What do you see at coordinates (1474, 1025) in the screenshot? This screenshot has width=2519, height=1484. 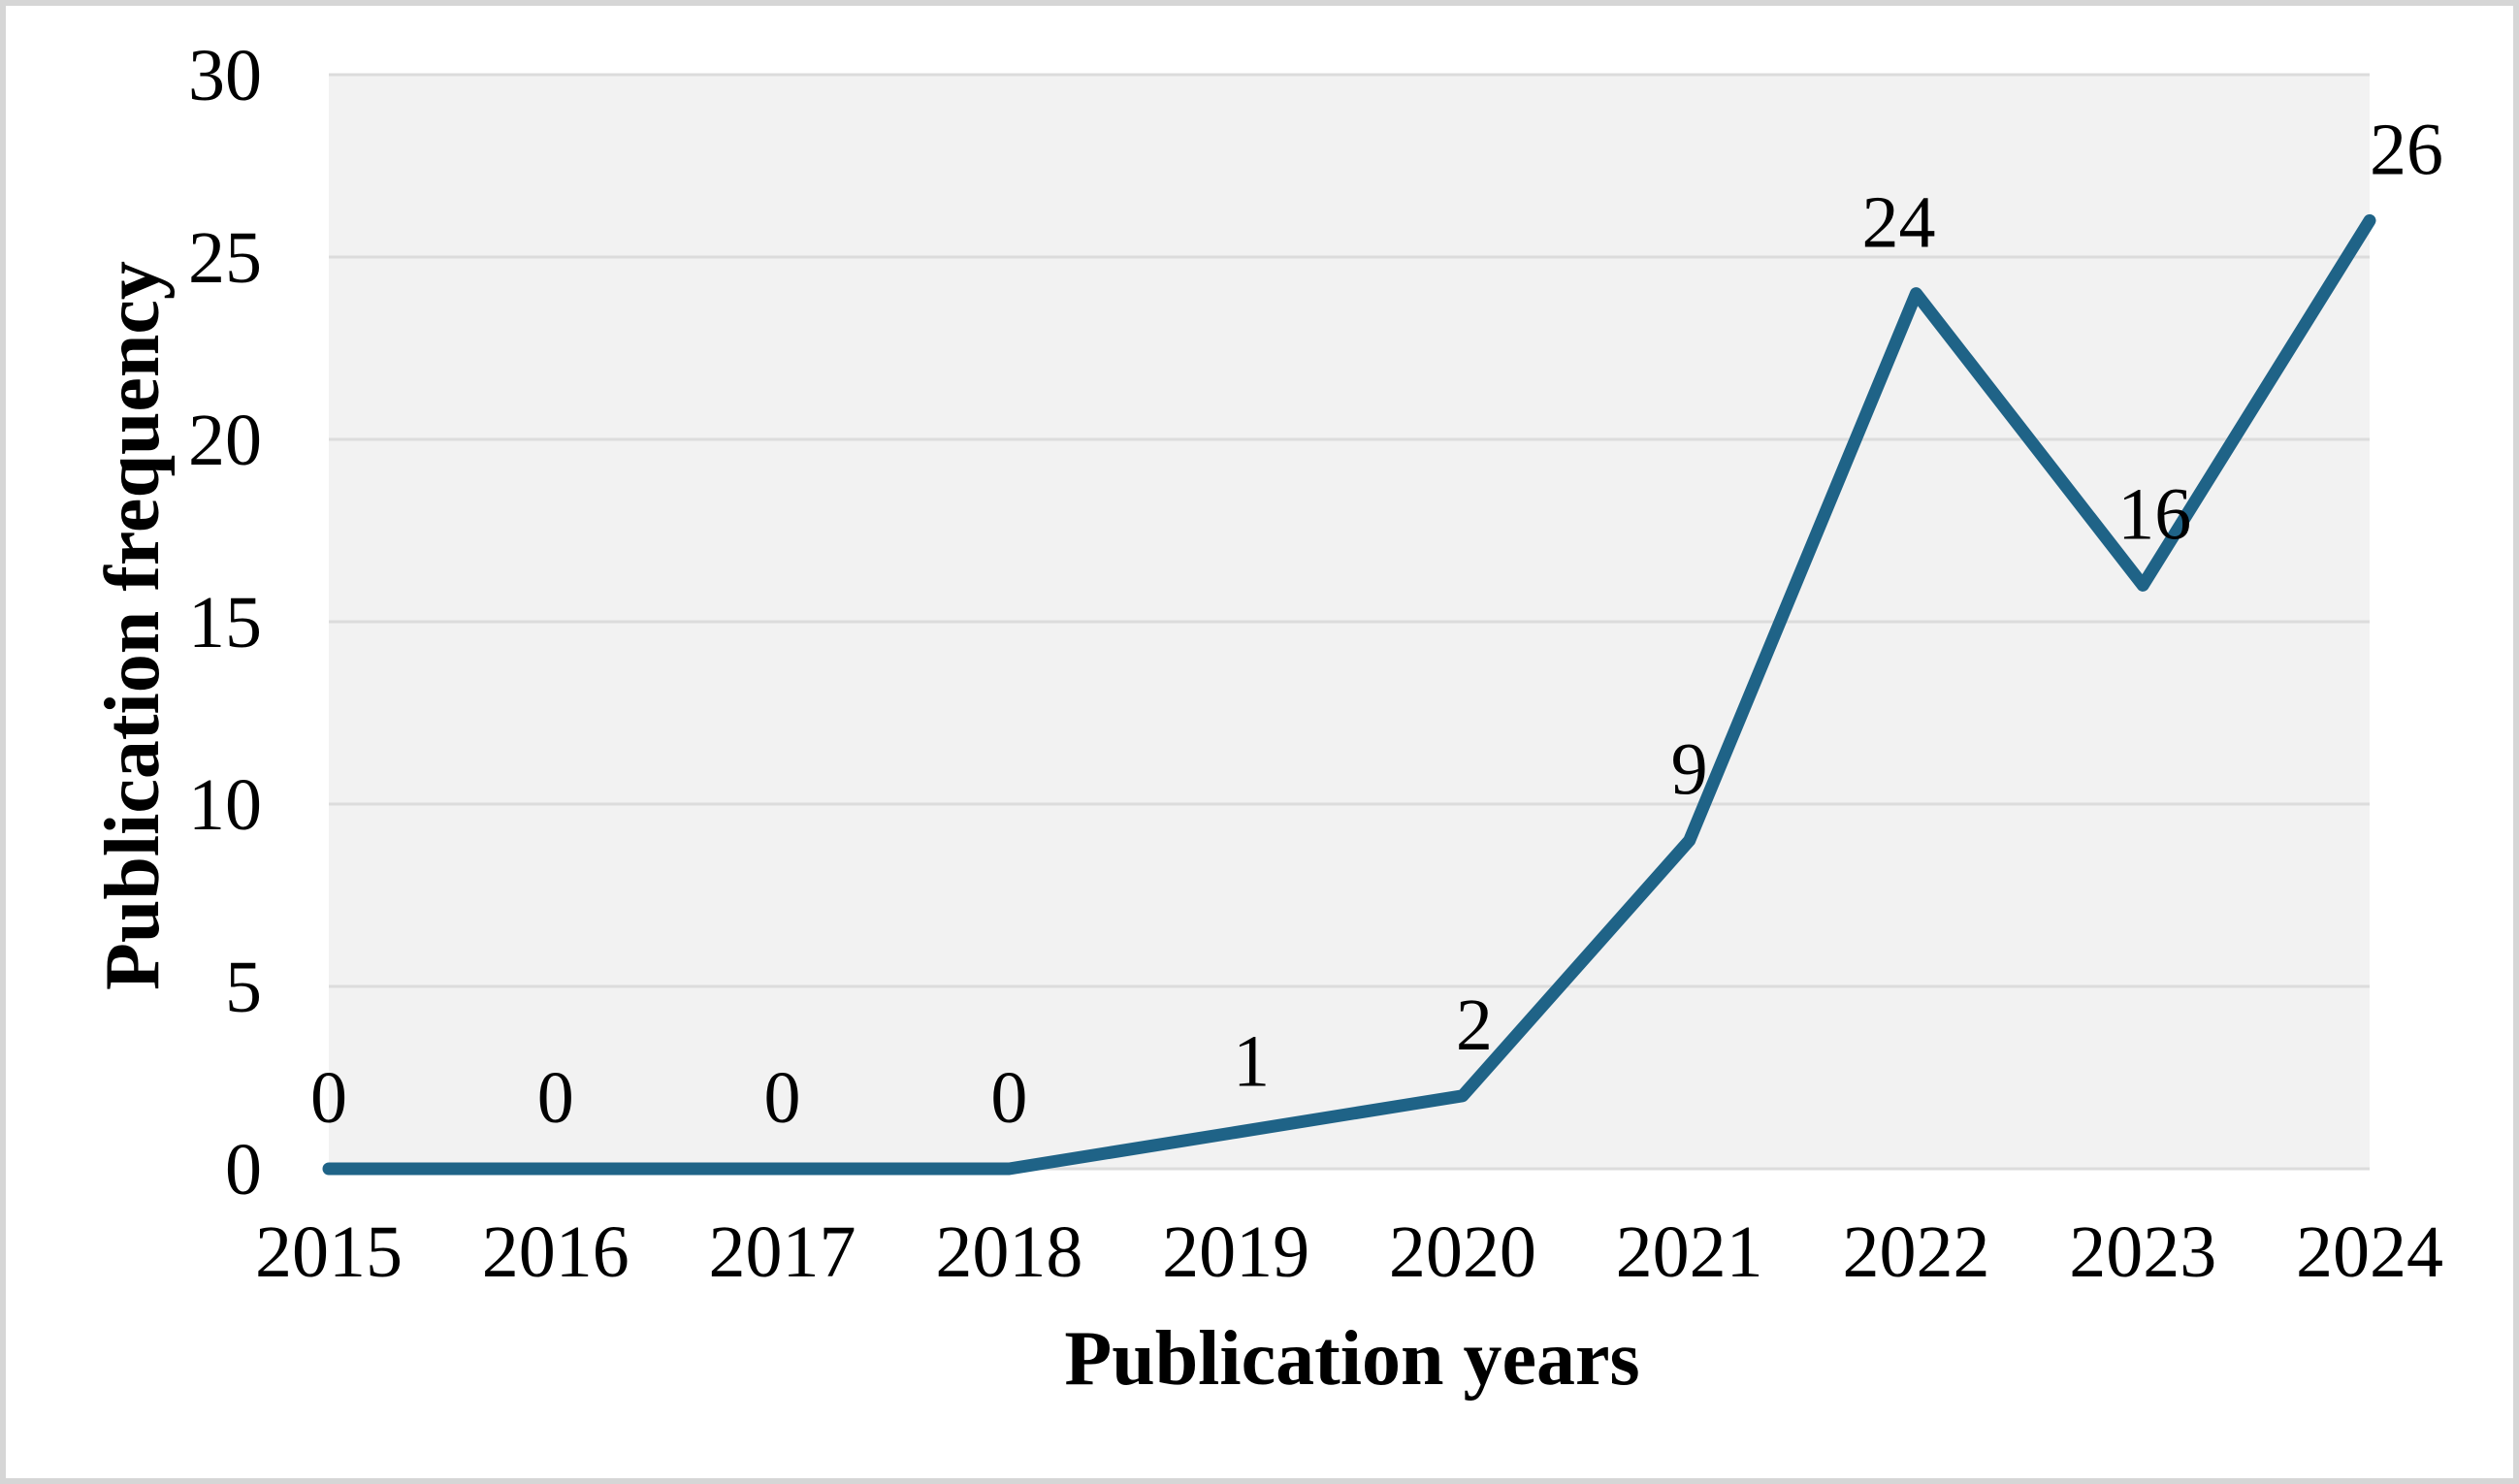 I see `data-label: 2` at bounding box center [1474, 1025].